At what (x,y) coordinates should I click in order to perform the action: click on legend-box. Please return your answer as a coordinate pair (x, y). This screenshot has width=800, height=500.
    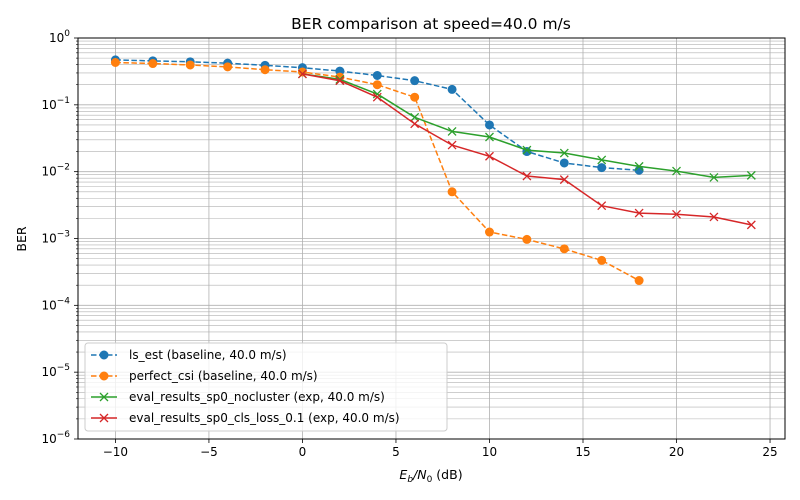
    Looking at the image, I should click on (266, 387).